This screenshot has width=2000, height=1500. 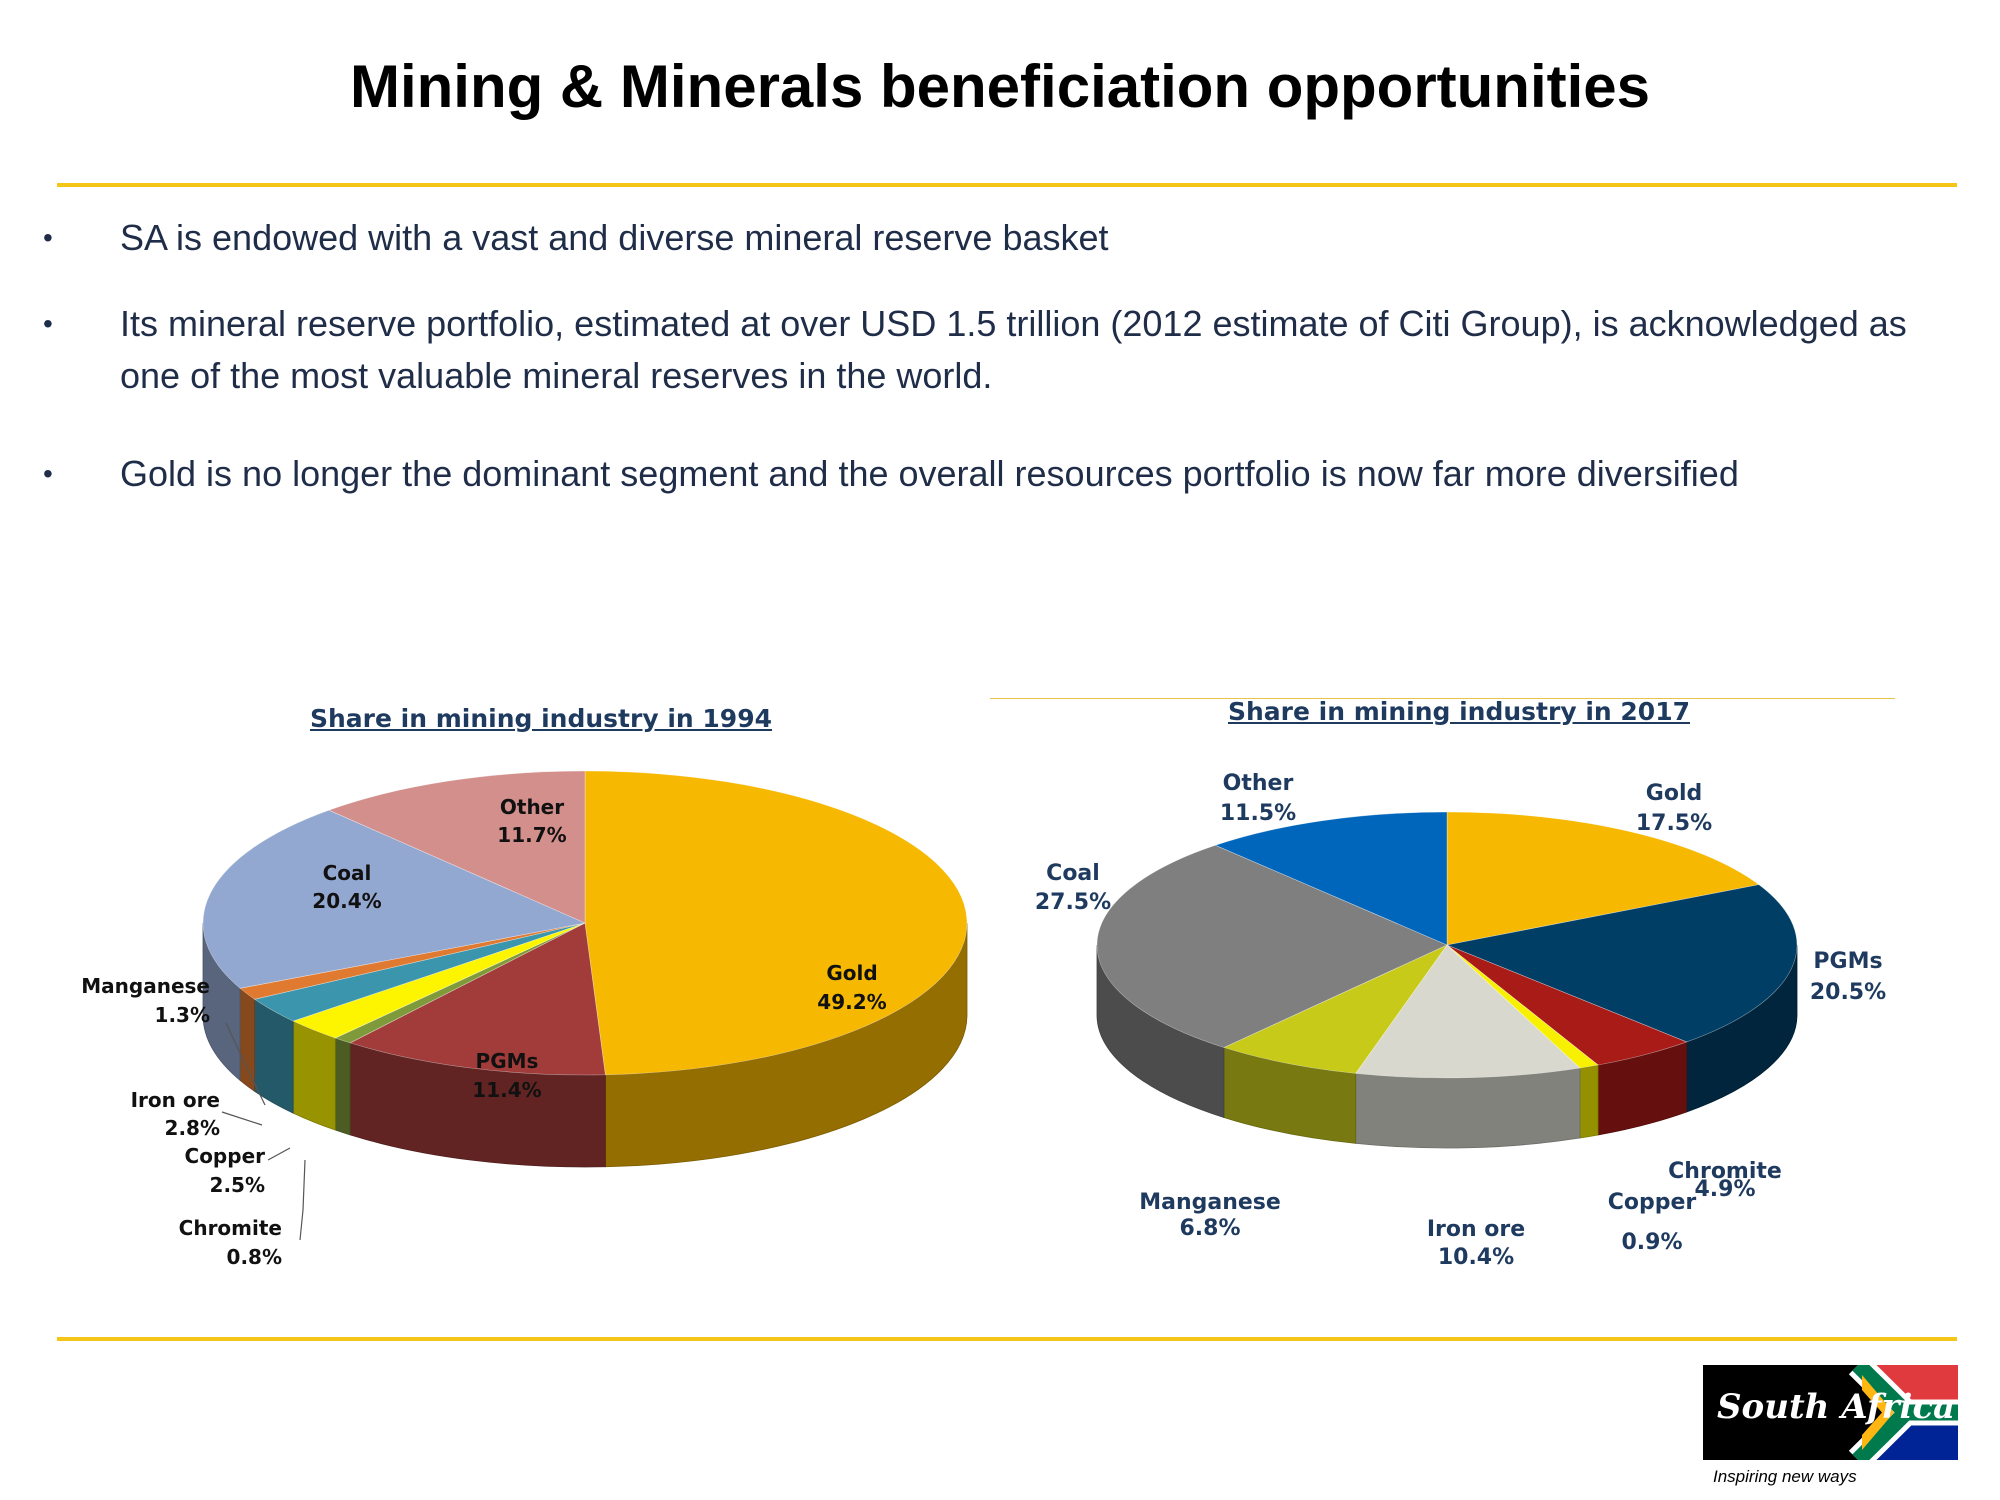 What do you see at coordinates (1724, 1189) in the screenshot?
I see `label-value-chromite: 4.9%` at bounding box center [1724, 1189].